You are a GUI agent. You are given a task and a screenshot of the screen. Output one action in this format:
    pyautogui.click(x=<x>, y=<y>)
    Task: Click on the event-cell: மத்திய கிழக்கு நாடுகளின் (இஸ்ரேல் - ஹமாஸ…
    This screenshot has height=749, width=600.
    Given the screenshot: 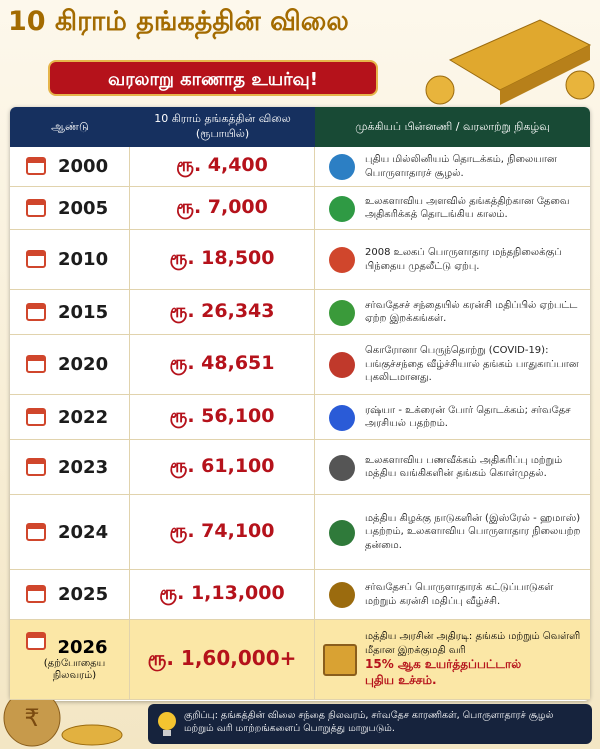 What is the action you would take?
    pyautogui.click(x=452, y=532)
    